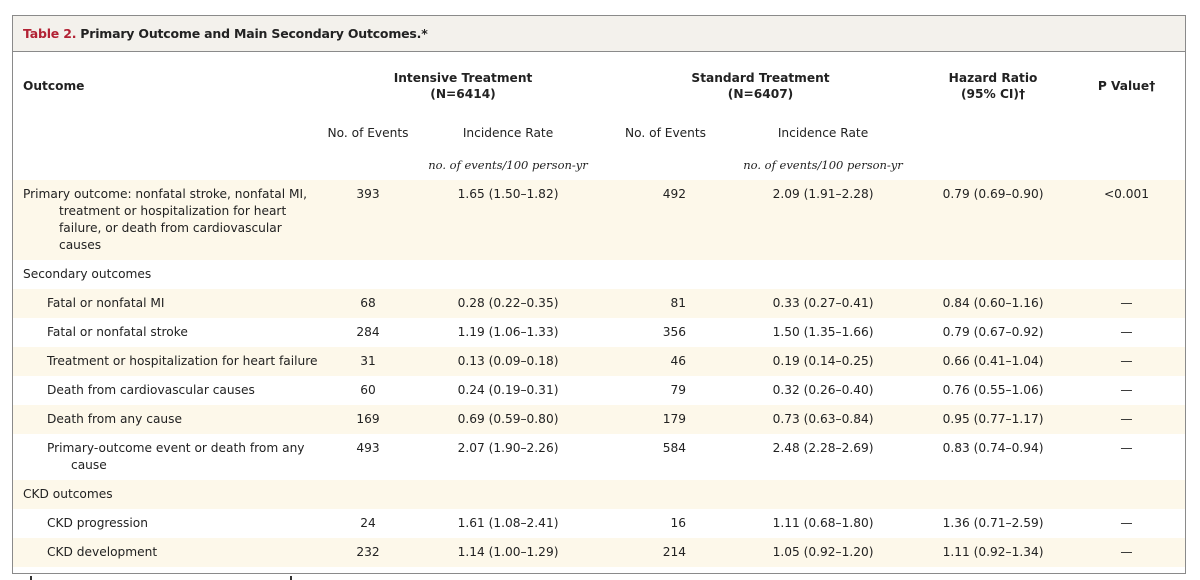 The height and width of the screenshot is (580, 1200). Describe the element at coordinates (508, 303) in the screenshot. I see `intensive-rate: 0.28 (0.22–0.35)` at that location.